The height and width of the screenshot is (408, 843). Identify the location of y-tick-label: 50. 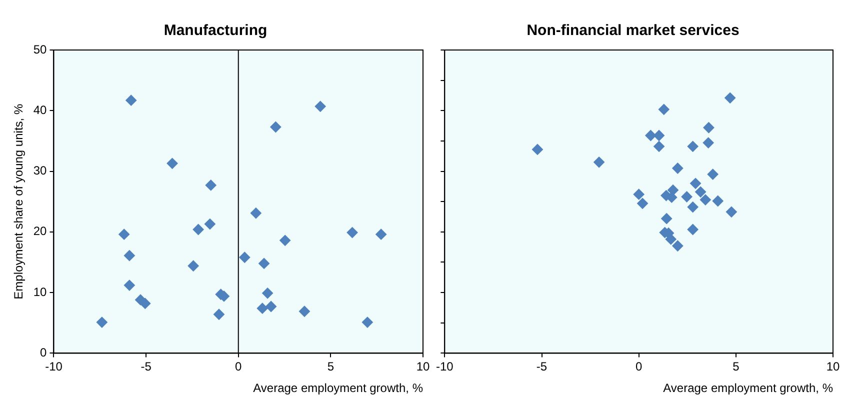
(40, 49).